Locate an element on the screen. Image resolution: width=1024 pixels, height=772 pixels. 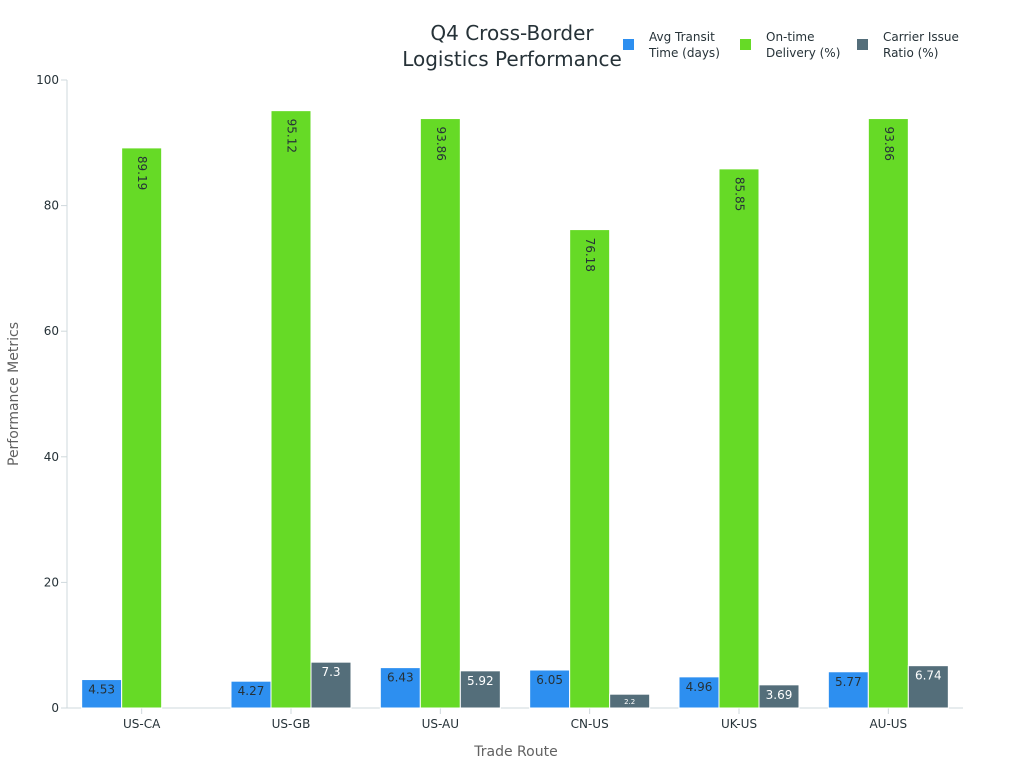
data-label: 85.85 is located at coordinates (740, 194).